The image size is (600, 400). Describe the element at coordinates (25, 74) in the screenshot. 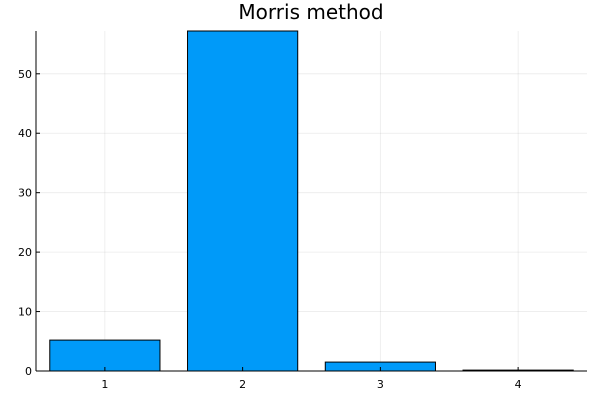

I see `y-tick-label: 50` at that location.